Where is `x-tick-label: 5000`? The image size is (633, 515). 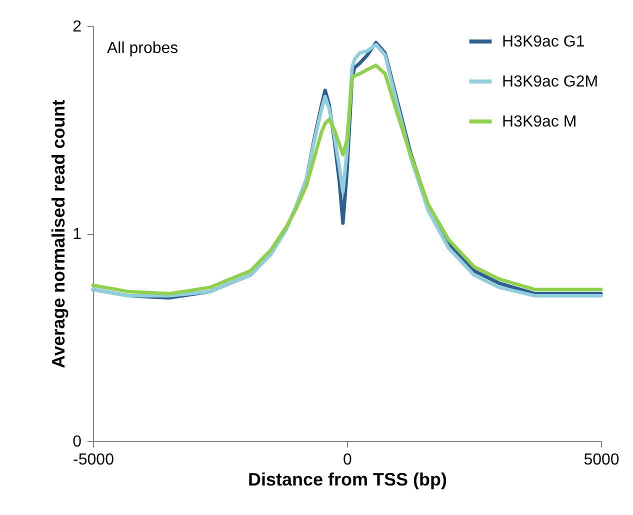 x-tick-label: 5000 is located at coordinates (602, 460).